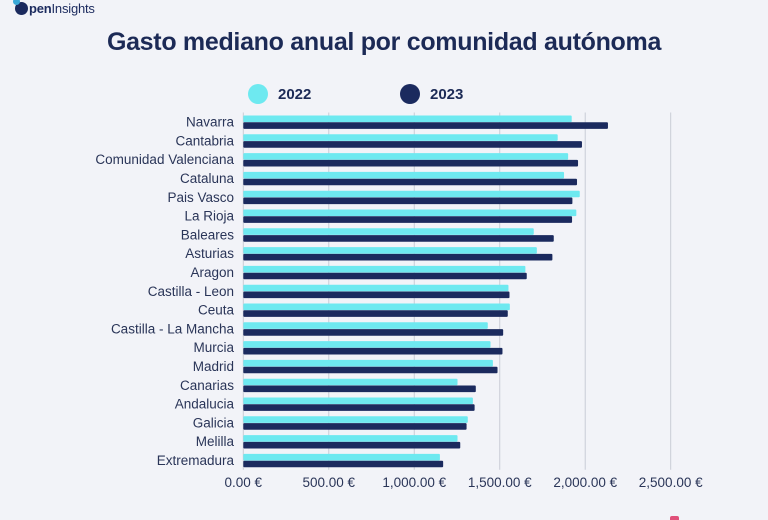 The image size is (768, 520). Describe the element at coordinates (215, 441) in the screenshot. I see `category-label: Melilla` at that location.